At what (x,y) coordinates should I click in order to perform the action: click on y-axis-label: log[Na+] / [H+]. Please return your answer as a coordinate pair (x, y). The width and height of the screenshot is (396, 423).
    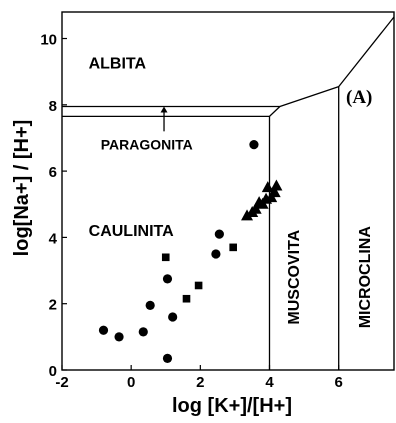
    Looking at the image, I should click on (22, 188).